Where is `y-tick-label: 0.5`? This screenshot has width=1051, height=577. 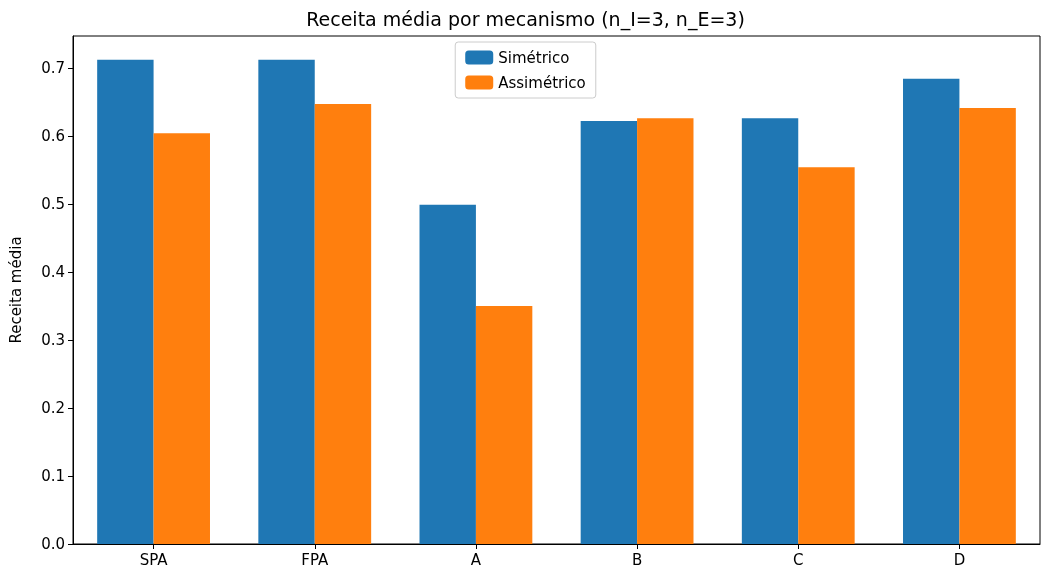
y-tick-label: 0.5 is located at coordinates (53, 203).